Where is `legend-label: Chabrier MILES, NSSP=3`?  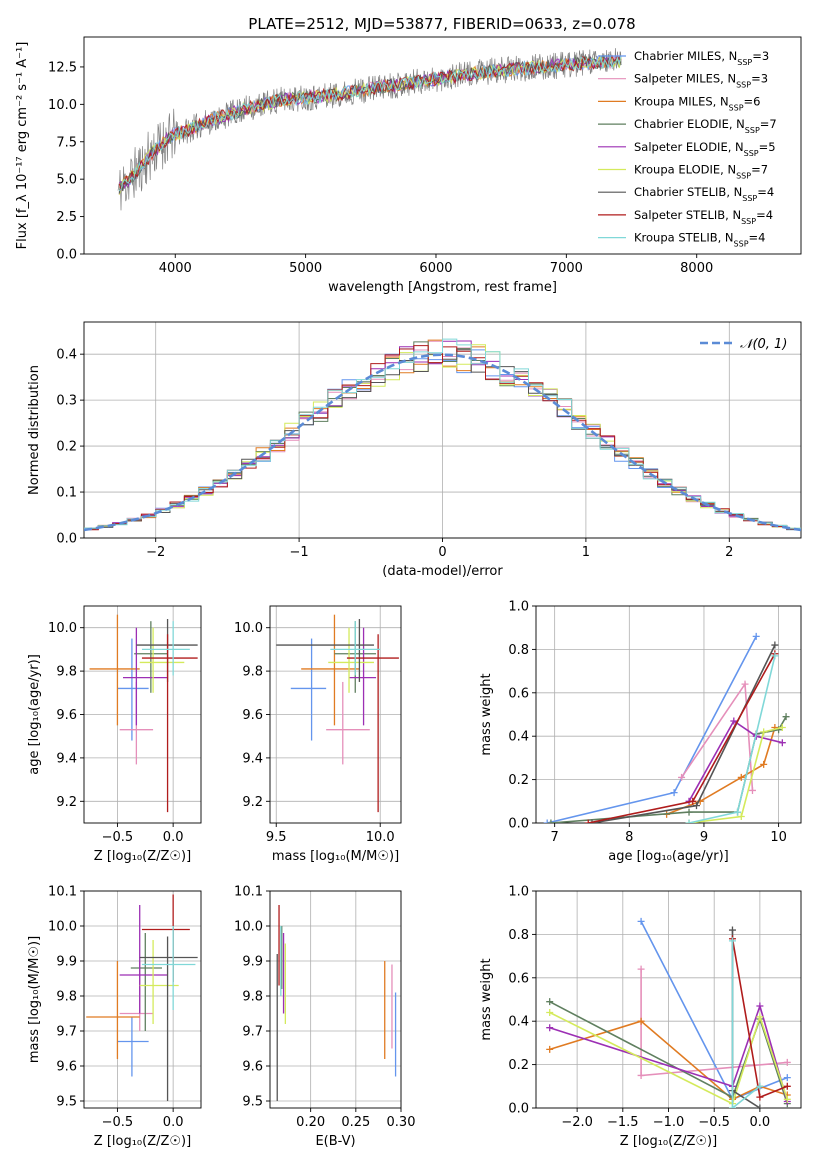
legend-label: Chabrier MILES, NSSP=3 is located at coordinates (701, 58).